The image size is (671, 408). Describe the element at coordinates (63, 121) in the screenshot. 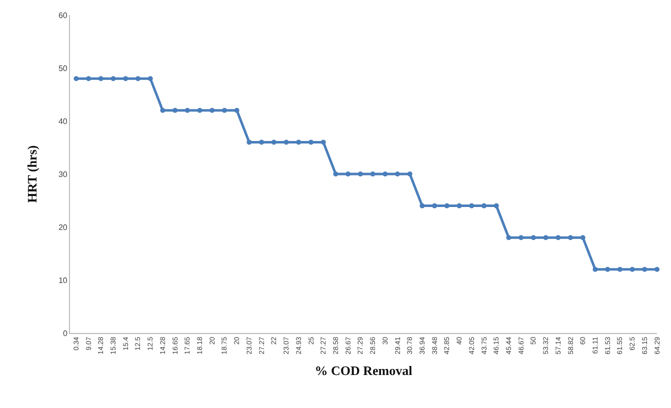

I see `y-tick-label: 40` at that location.